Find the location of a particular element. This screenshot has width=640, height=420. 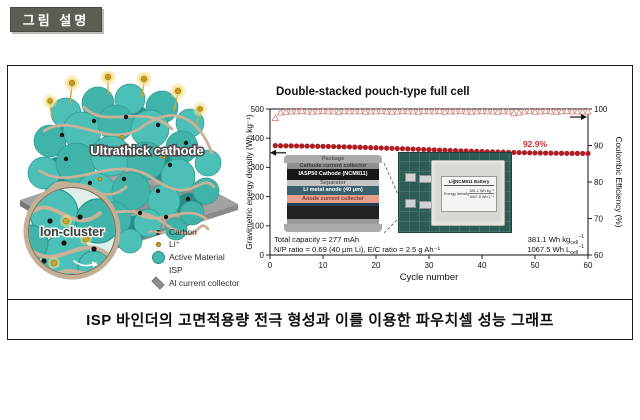

right-tick-label: 60 is located at coordinates (598, 255).